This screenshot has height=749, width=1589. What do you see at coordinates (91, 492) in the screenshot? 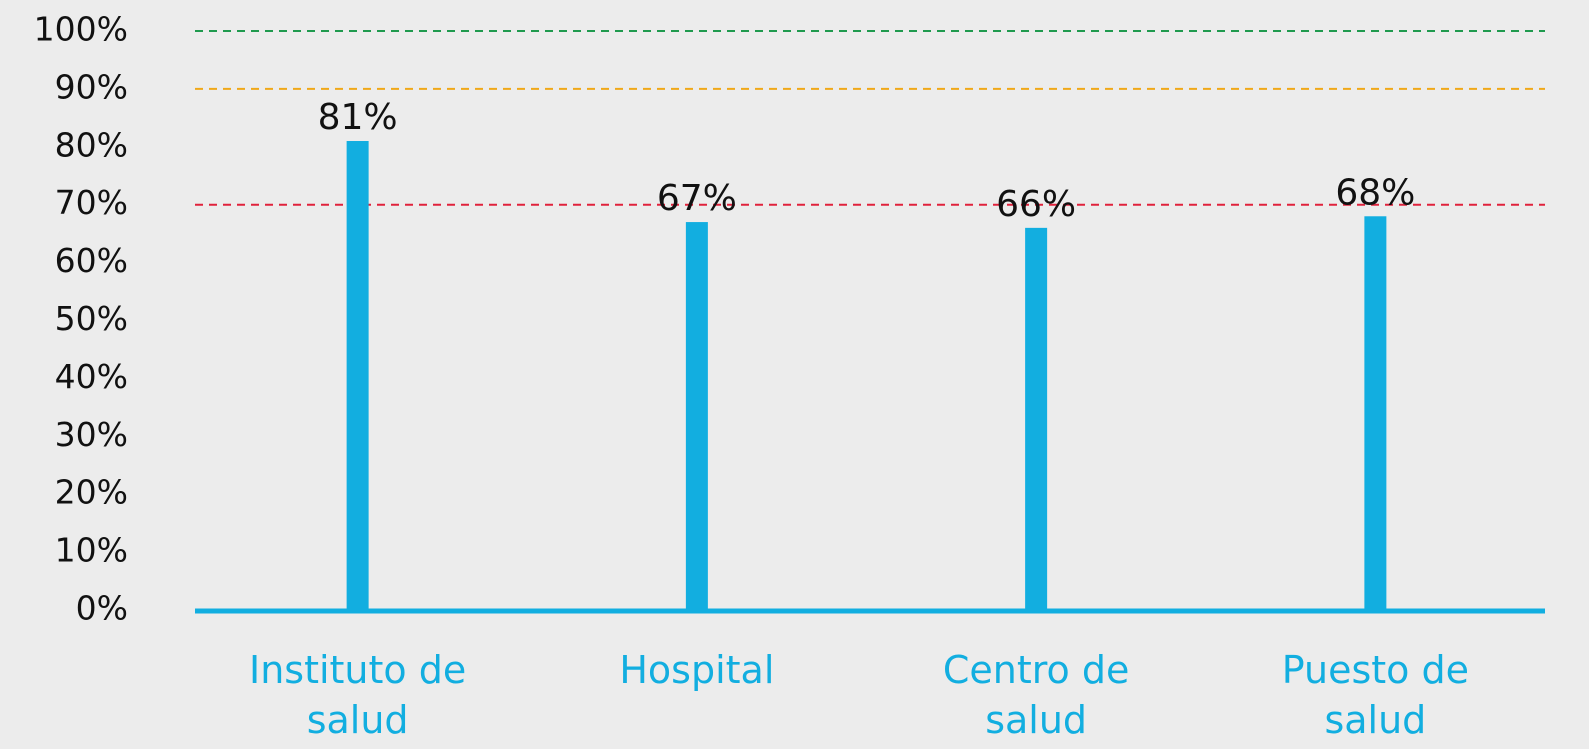
I see `y-tick-label: 20%` at bounding box center [91, 492].